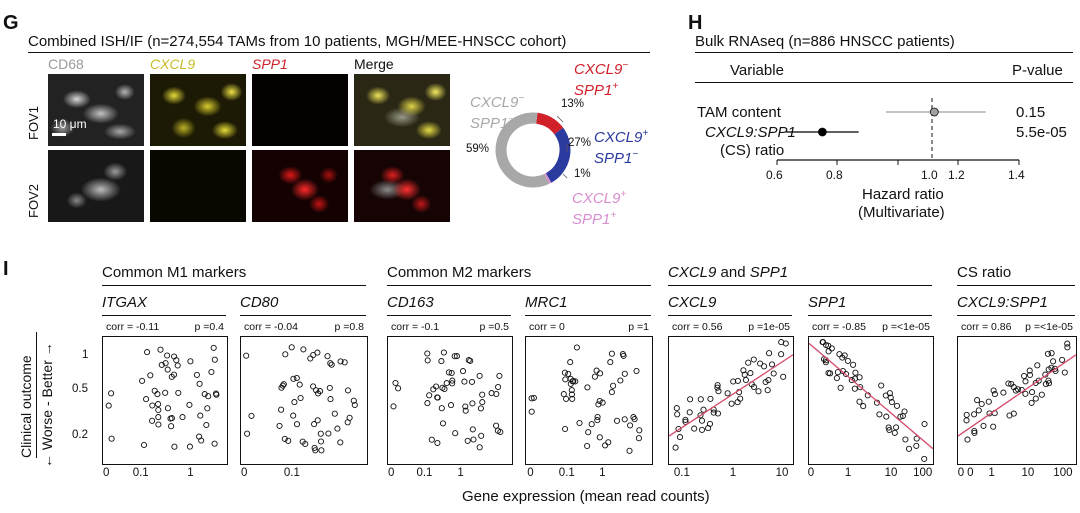  Describe the element at coordinates (546, 302) in the screenshot. I see `gene-title-mrc1: MRC1` at that location.